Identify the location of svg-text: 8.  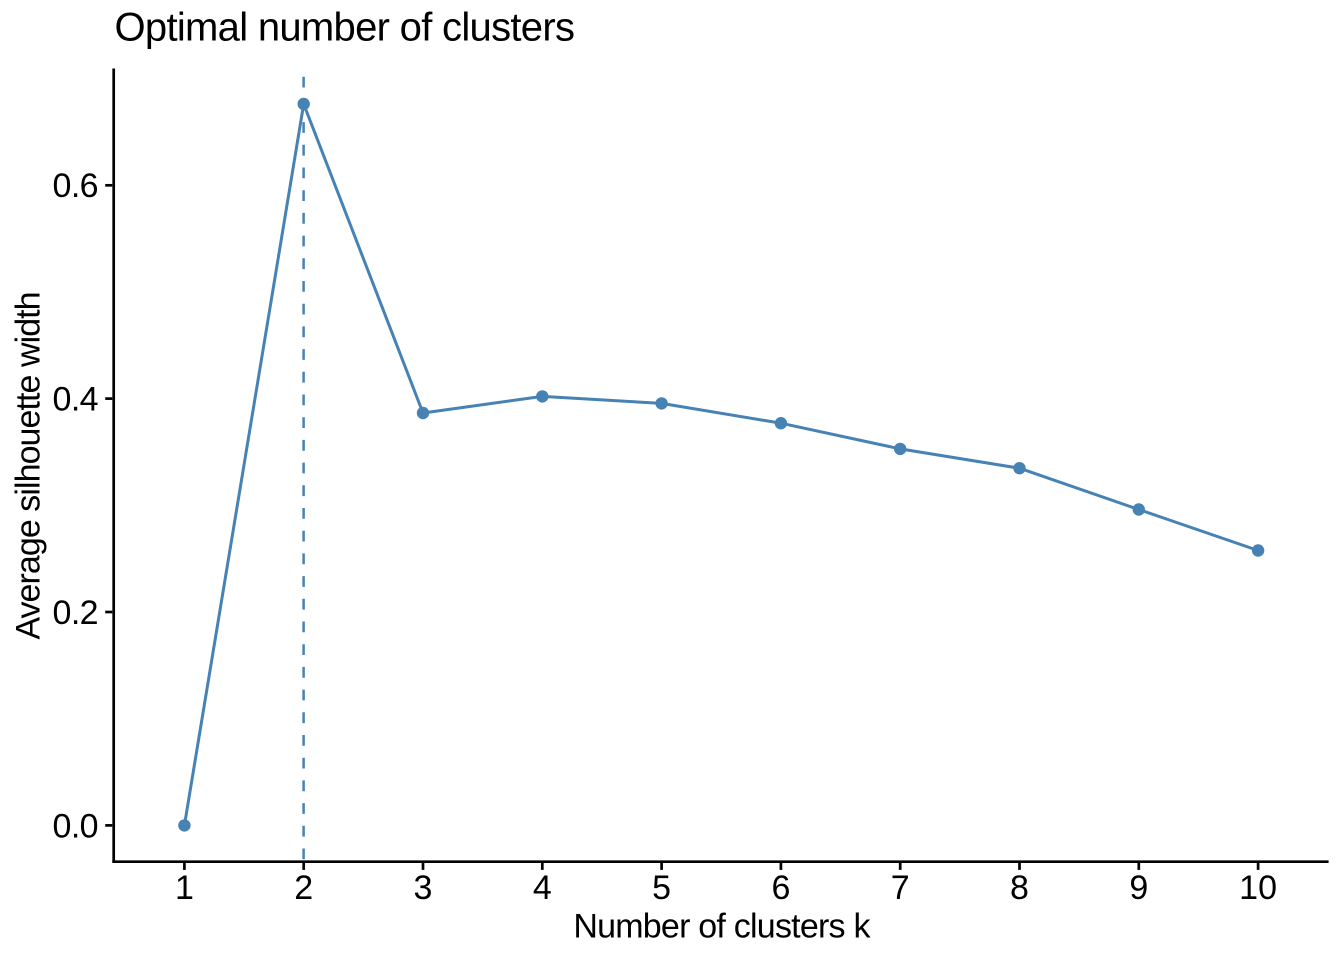
(1019, 888).